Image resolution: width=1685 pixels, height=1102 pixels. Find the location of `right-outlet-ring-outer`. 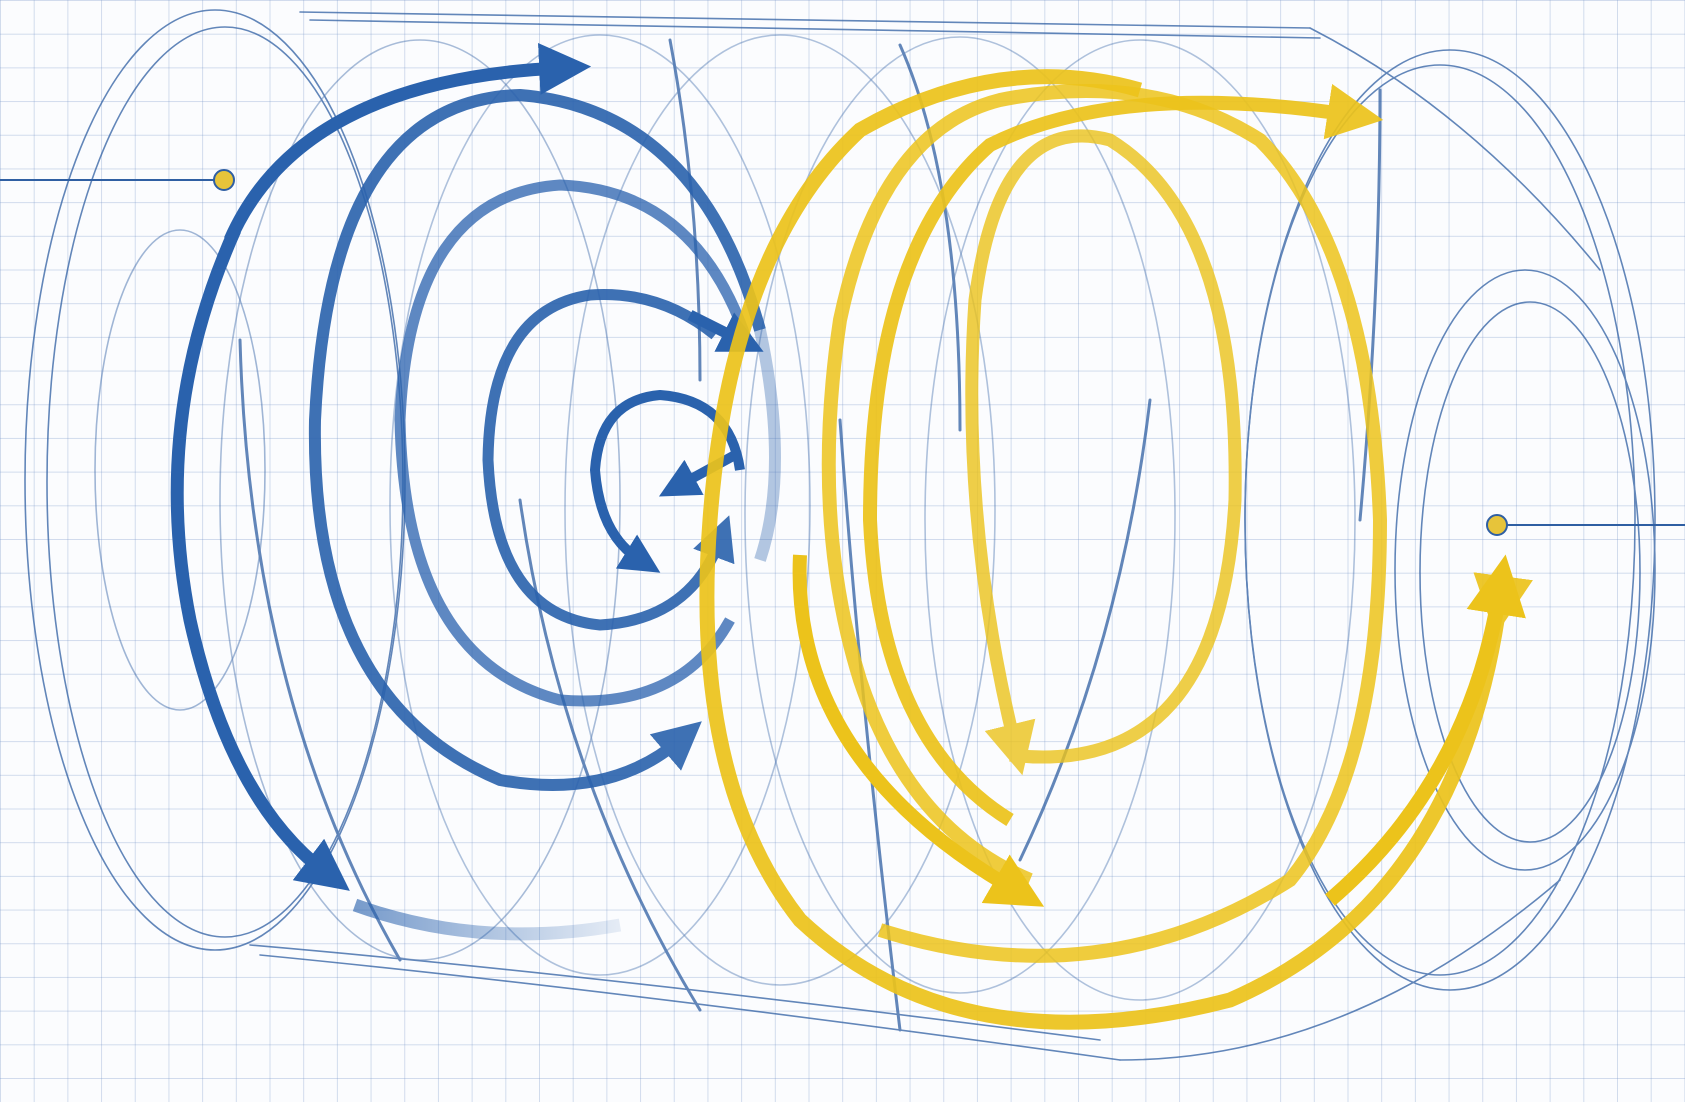

right-outlet-ring-outer is located at coordinates (1525, 570).